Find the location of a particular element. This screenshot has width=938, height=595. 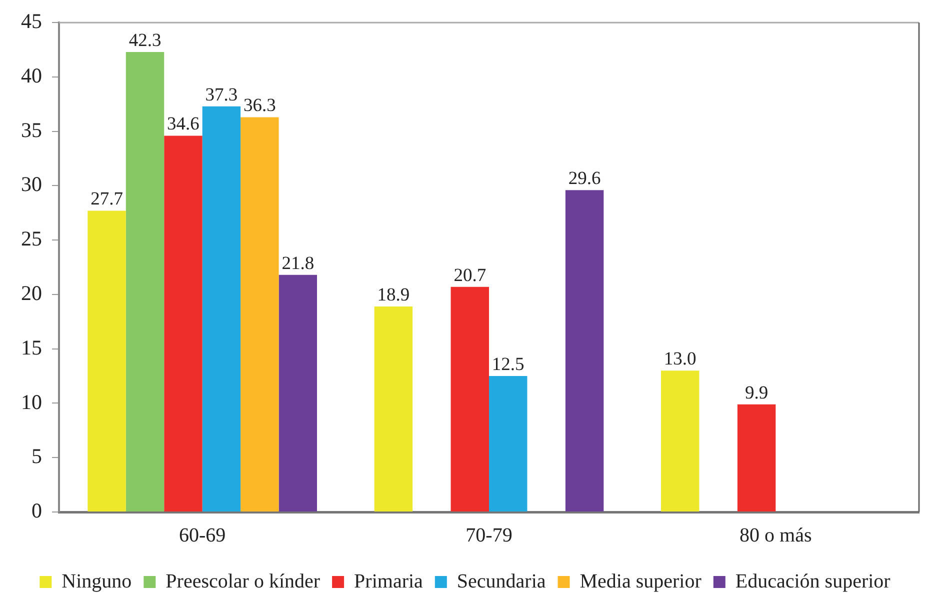

y-tick-label: 30 is located at coordinates (31, 184).